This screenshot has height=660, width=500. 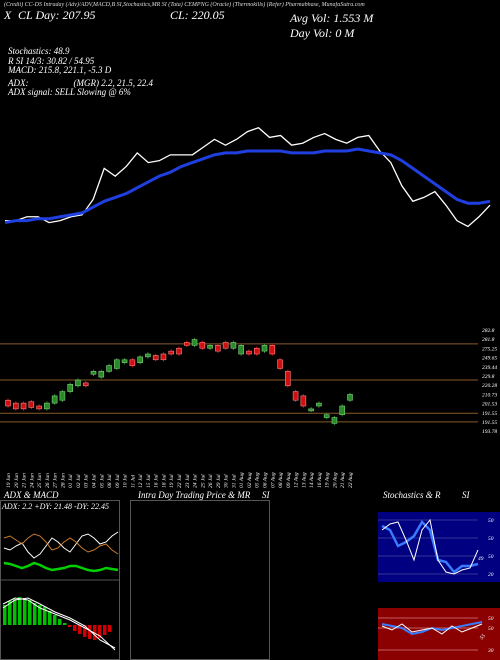 What do you see at coordinates (9, 480) in the screenshot?
I see `date-label: 19 Jun` at bounding box center [9, 480].